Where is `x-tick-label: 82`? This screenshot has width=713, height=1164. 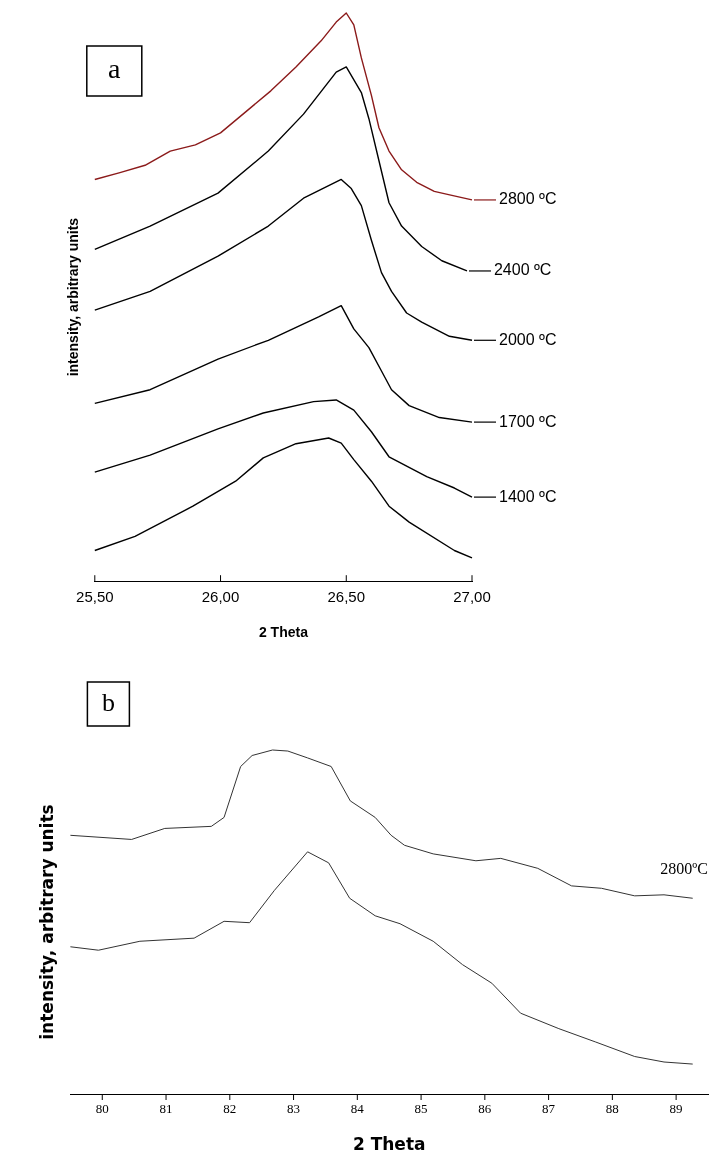 x-tick-label: 82 is located at coordinates (230, 1109).